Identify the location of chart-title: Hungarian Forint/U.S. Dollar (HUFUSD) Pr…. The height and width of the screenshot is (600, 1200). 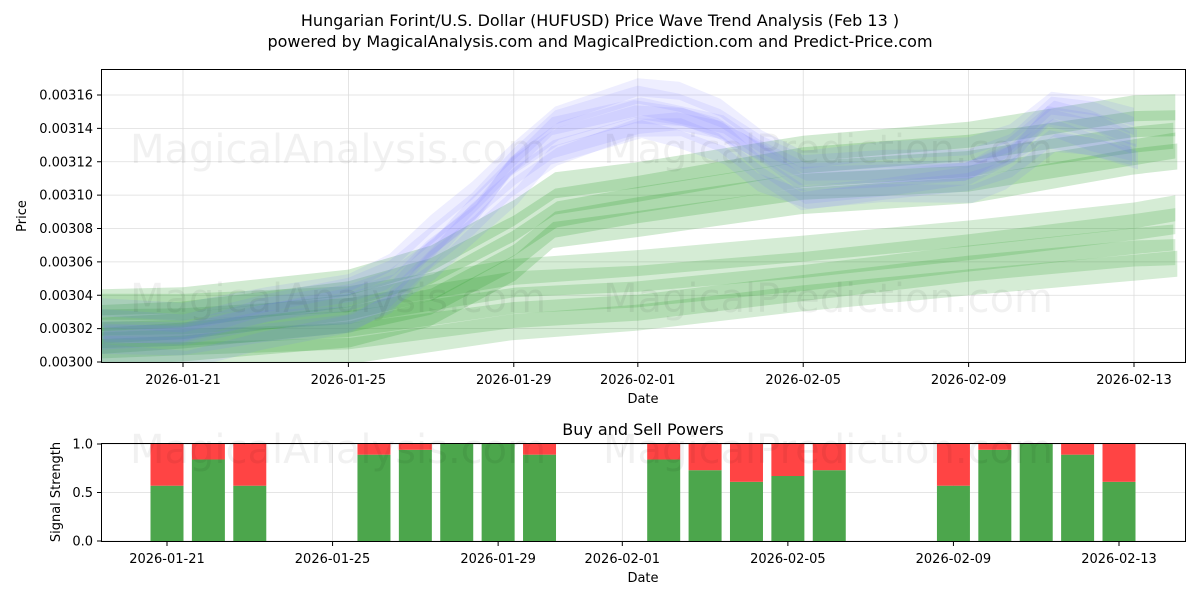
(600, 20).